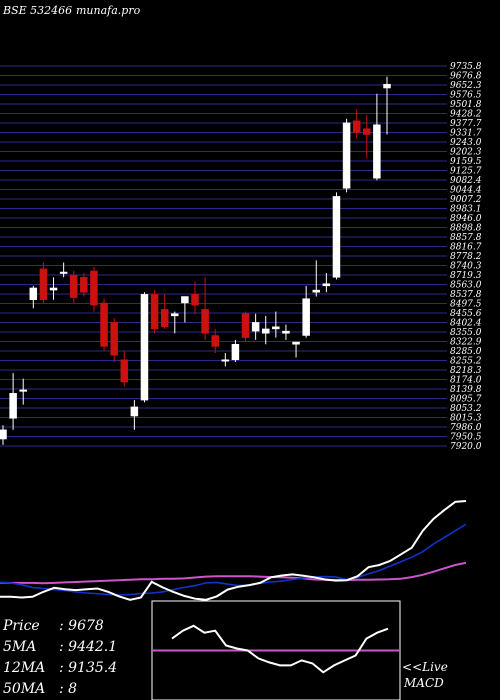 This screenshot has width=500, height=700. I want to click on y-tick-label: 8497.5, so click(466, 305).